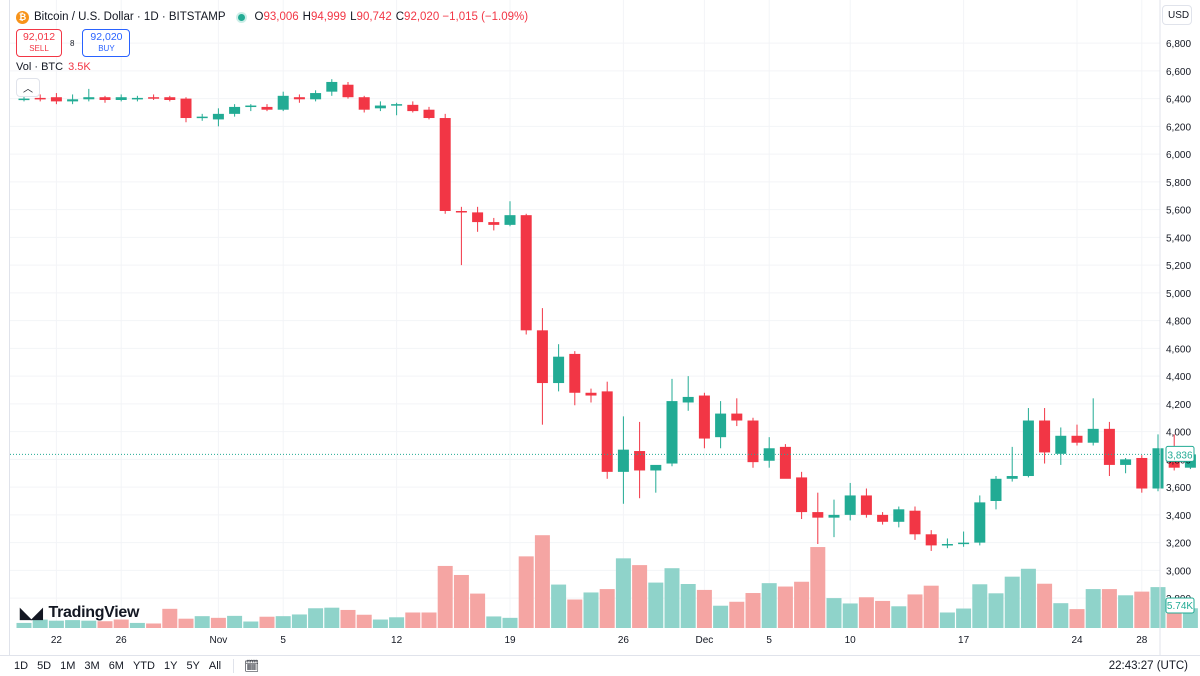 The image size is (1200, 676). Describe the element at coordinates (1178, 322) in the screenshot. I see `price-tick-label: 4,800` at that location.